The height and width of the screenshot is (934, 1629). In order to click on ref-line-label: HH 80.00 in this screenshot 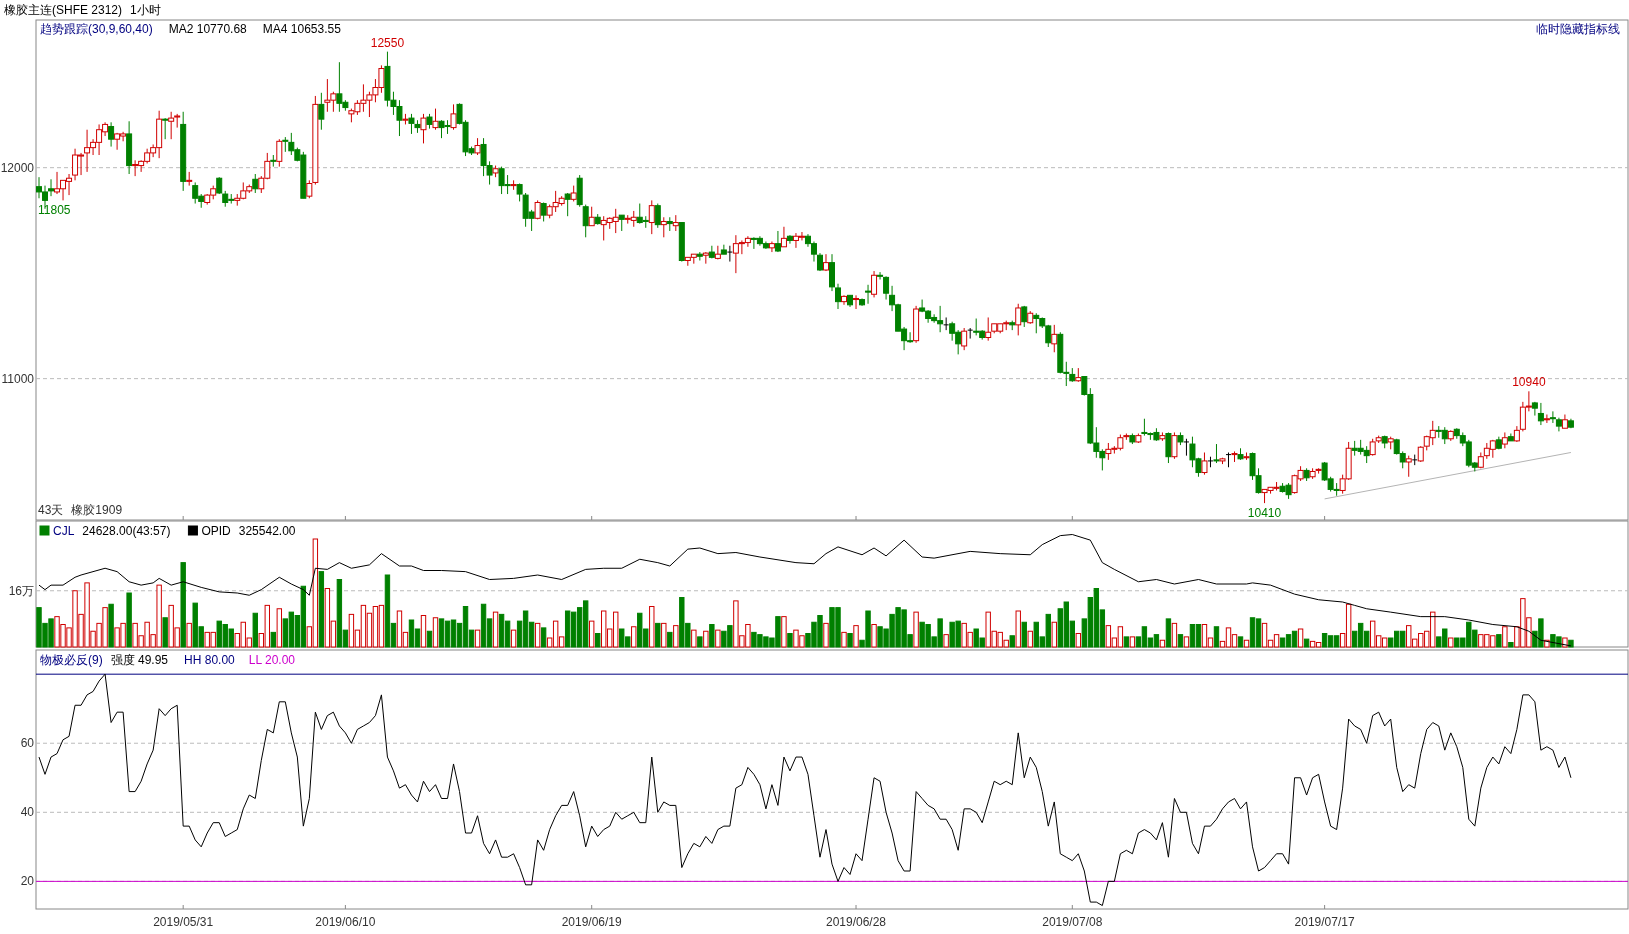, I will do `click(210, 660)`.